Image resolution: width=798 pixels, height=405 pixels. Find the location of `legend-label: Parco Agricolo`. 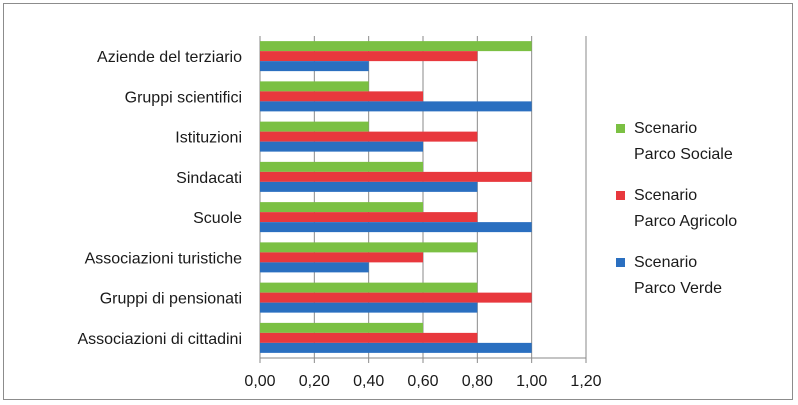

legend-label: Parco Agricolo is located at coordinates (685, 221).